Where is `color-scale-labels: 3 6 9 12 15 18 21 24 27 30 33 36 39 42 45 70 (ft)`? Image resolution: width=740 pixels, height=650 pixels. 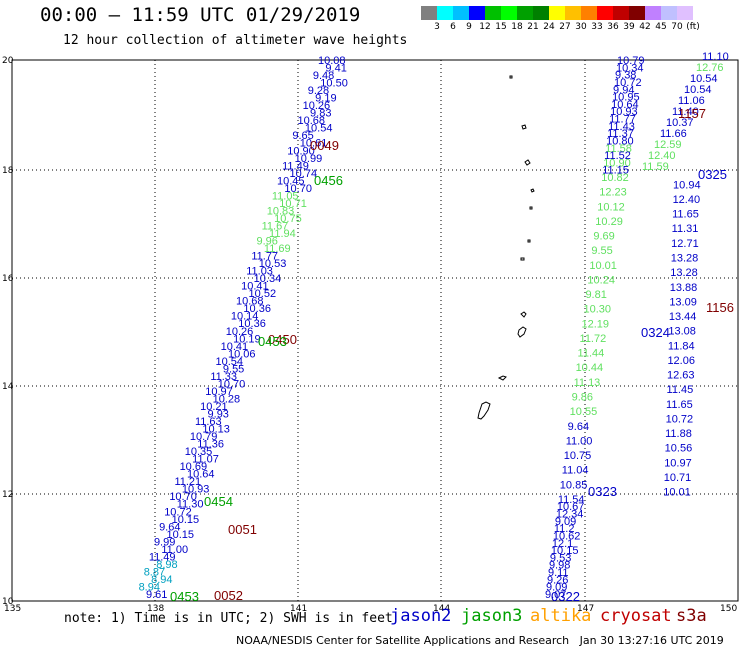
color-scale-labels: 3 6 9 12 15 18 21 24 27 30 33 36 39 42 45 70 (ft) is located at coordinates (580, 28).